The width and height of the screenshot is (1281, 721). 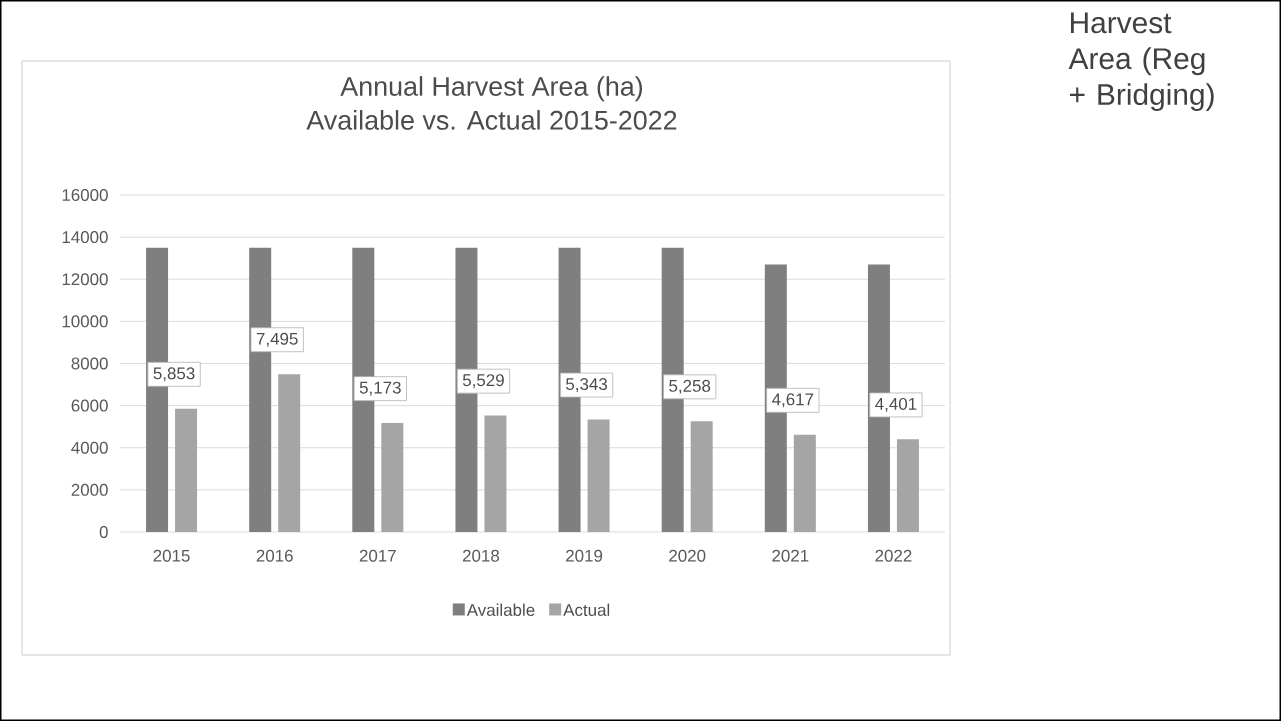 What do you see at coordinates (896, 404) in the screenshot?
I see `data-label: 4,401` at bounding box center [896, 404].